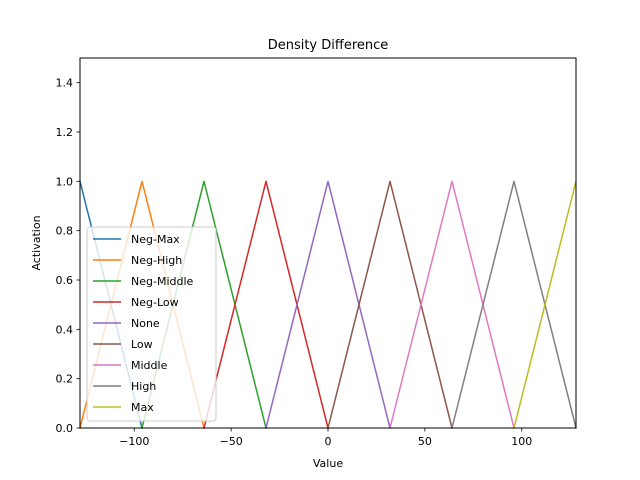 The width and height of the screenshot is (640, 480). Describe the element at coordinates (143, 386) in the screenshot. I see `legend-label: High` at that location.